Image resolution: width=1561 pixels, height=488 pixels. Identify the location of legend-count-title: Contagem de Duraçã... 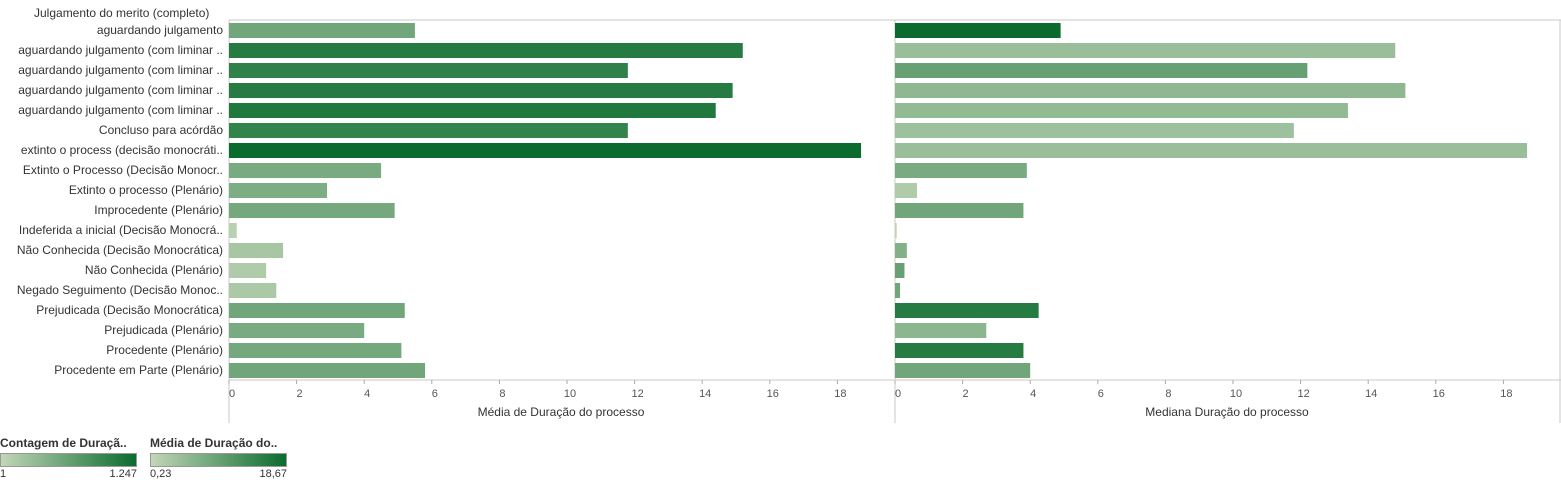
(63, 443).